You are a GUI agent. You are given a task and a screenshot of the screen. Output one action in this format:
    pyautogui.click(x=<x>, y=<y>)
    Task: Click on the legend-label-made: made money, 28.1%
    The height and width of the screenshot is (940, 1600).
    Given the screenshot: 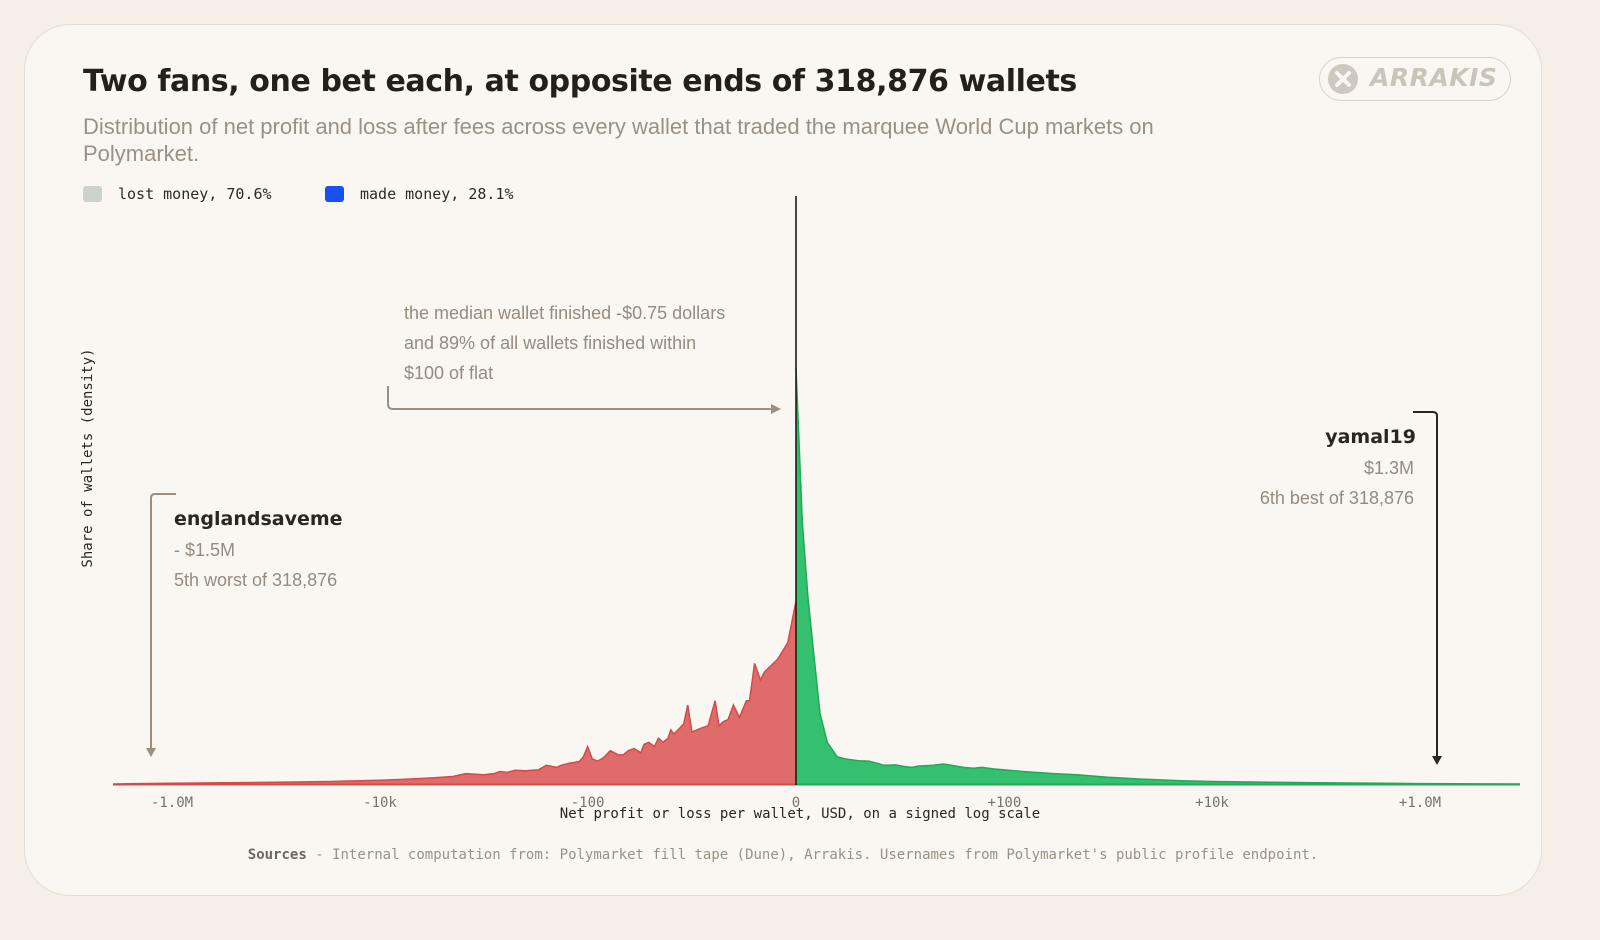 What is the action you would take?
    pyautogui.click(x=437, y=194)
    